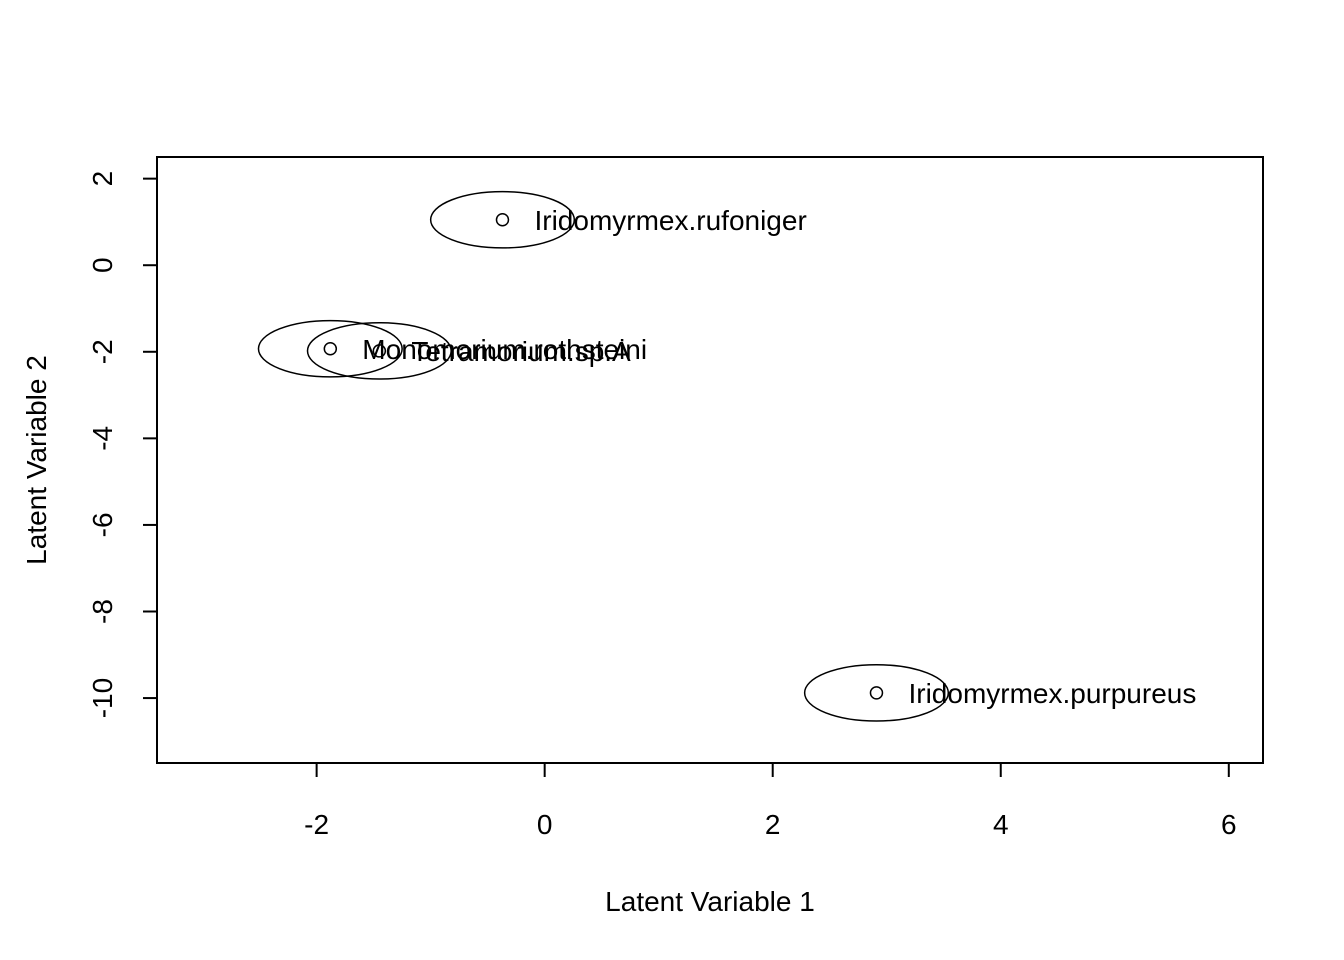 The height and width of the screenshot is (960, 1344). What do you see at coordinates (36, 460) in the screenshot?
I see `y-axis-title: Latent Variable 2` at bounding box center [36, 460].